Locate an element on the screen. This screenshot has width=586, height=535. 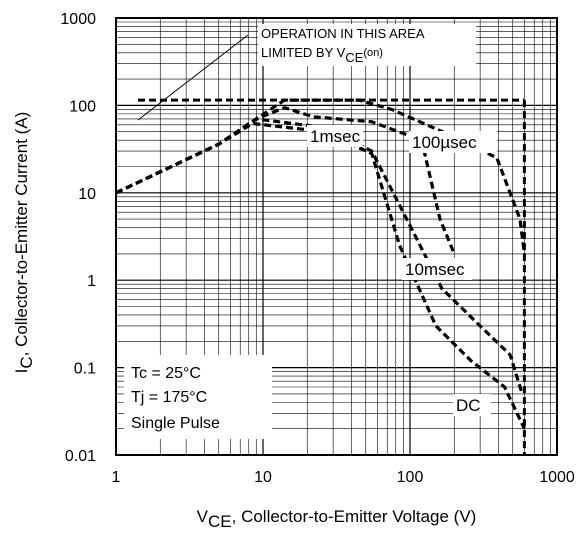
y-tick-label: 1000 is located at coordinates (78, 19).